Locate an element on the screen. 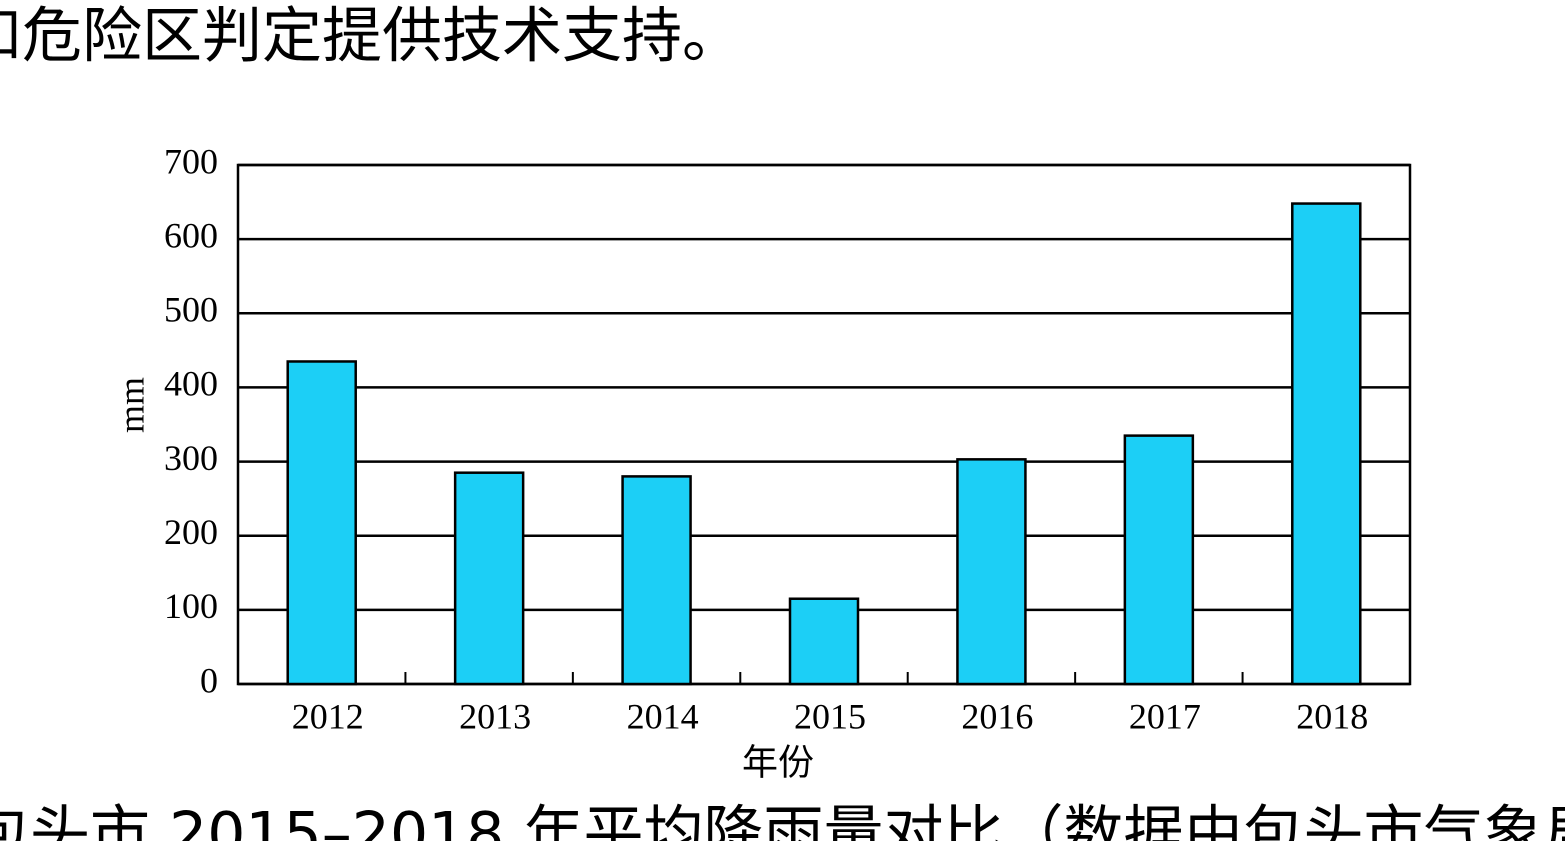  caption: 包头市 2015–2018 年平均降雨量对比（数据由包头市气象局 is located at coordinates (782, 820).